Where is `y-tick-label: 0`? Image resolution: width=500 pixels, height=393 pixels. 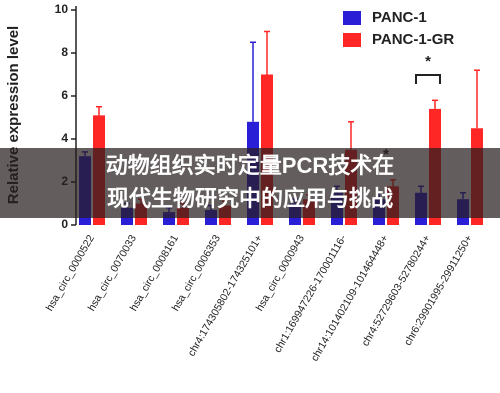
y-tick-label: 0 is located at coordinates (64, 224).